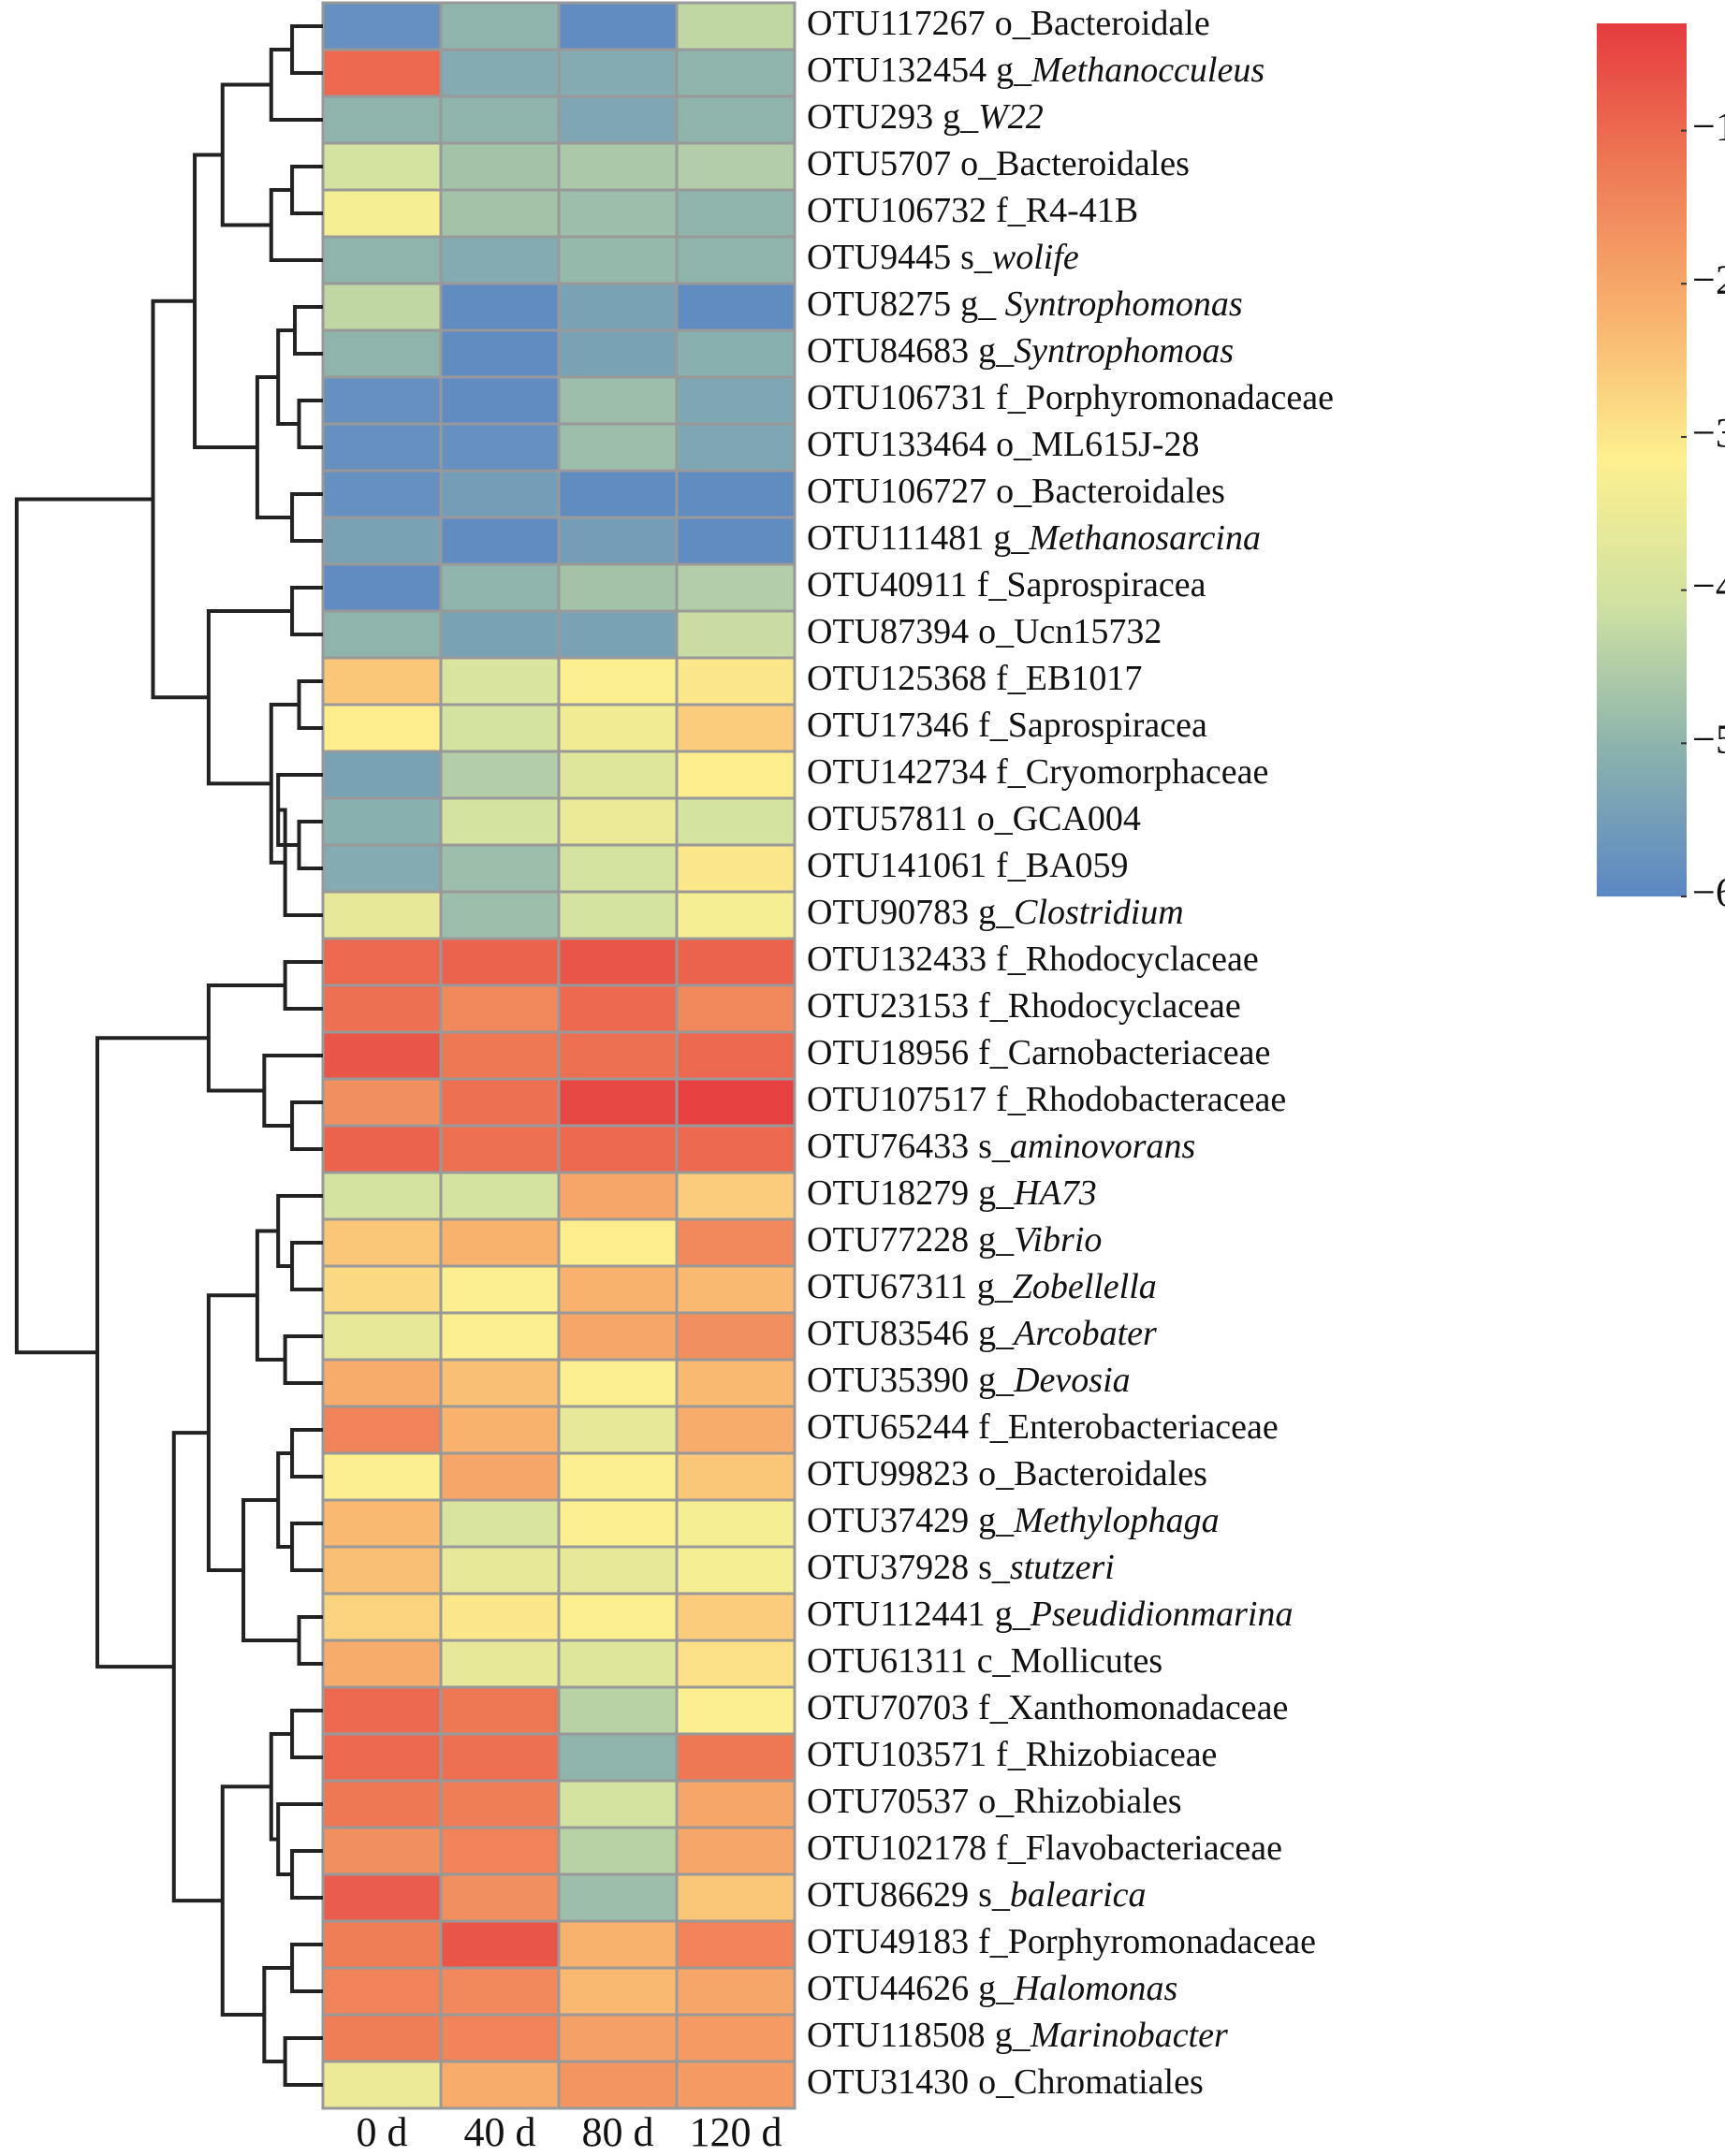 The image size is (1725, 2156). Describe the element at coordinates (897, 397) in the screenshot. I see `otu-id: OTU106731` at that location.